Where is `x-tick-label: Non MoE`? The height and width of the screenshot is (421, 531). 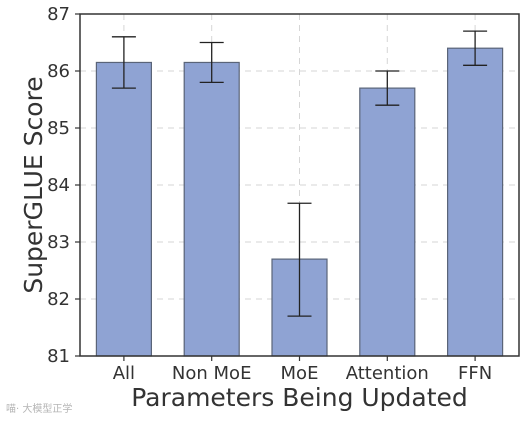
x-tick-label: Non MoE is located at coordinates (212, 373).